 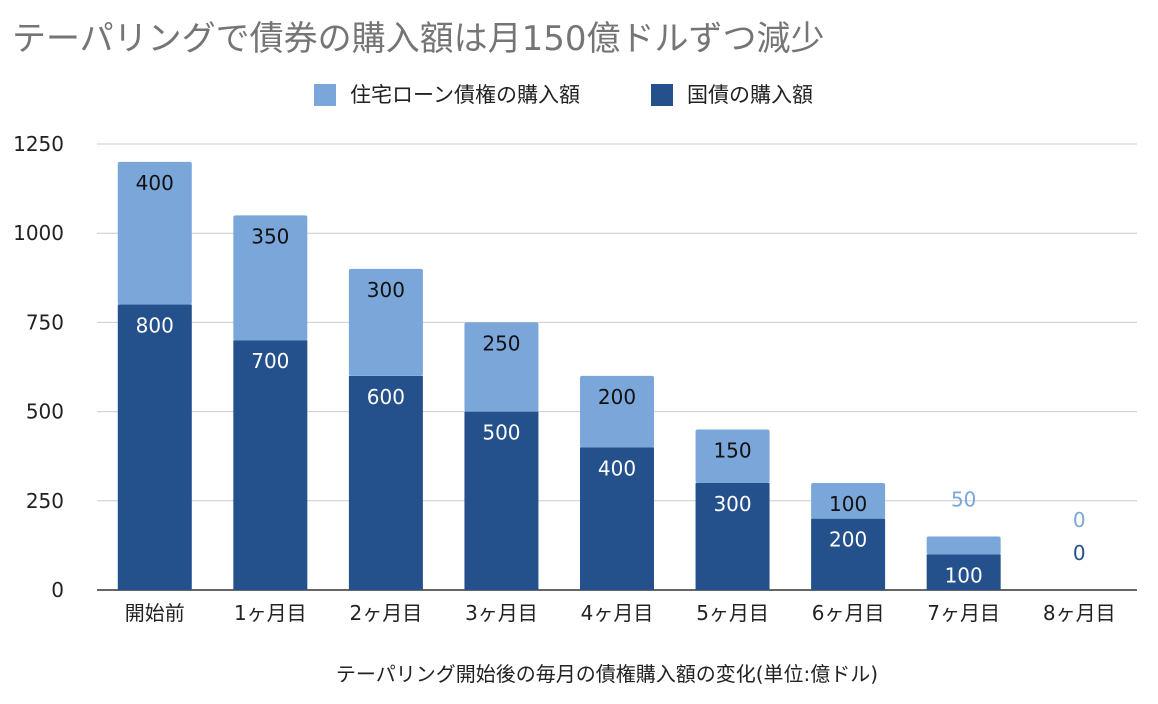 I want to click on data-label: 50, so click(x=963, y=499).